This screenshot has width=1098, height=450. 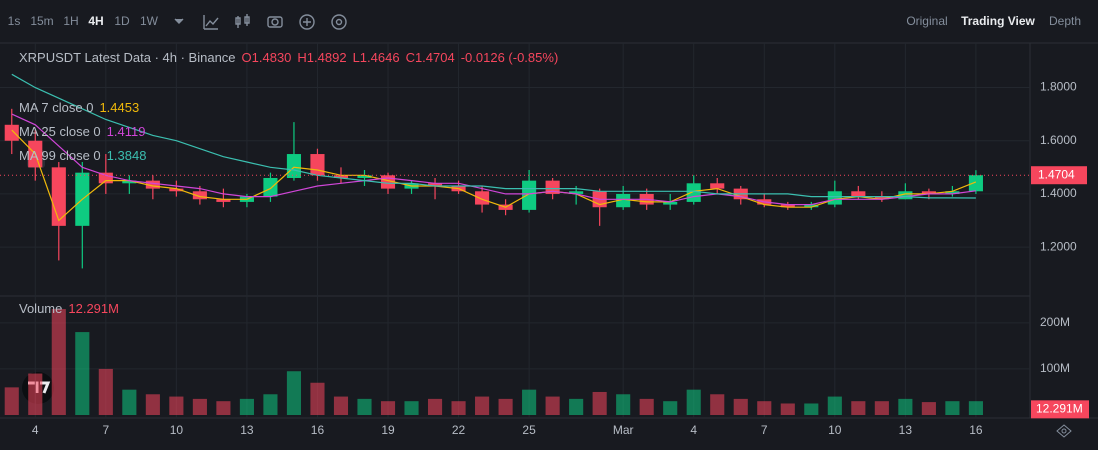 I want to click on settings-button, so click(x=1064, y=431).